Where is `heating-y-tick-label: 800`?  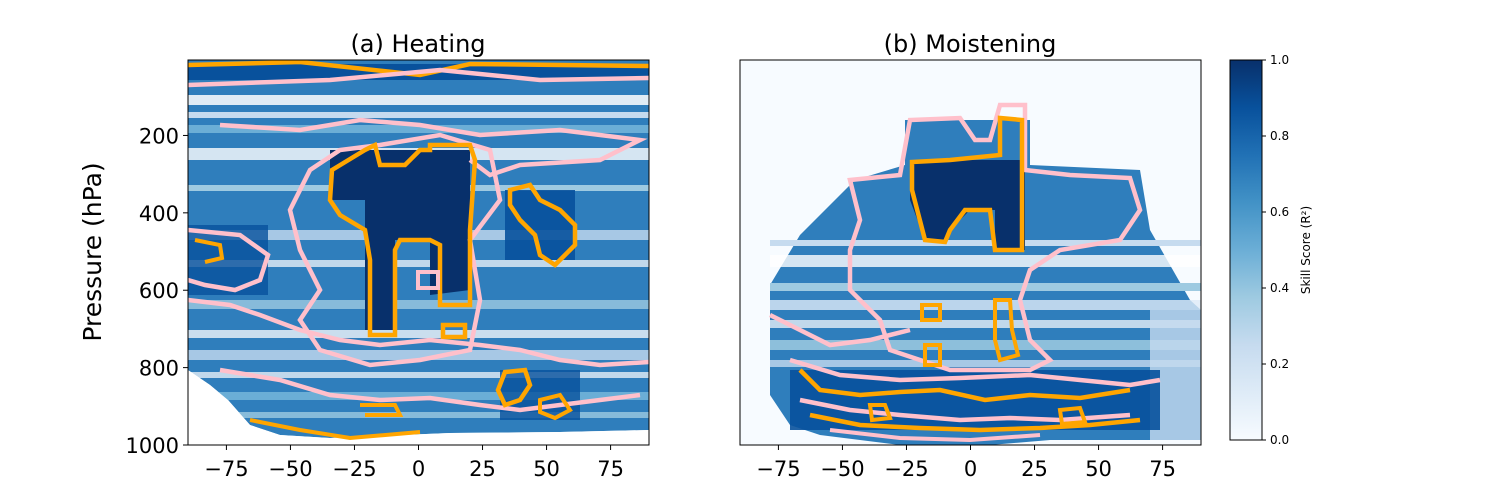 heating-y-tick-label: 800 is located at coordinates (159, 369).